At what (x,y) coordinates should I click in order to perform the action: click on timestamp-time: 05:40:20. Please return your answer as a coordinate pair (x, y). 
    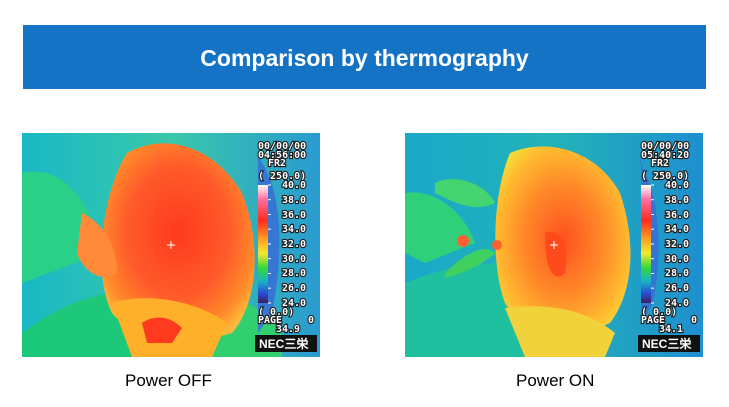
    Looking at the image, I should click on (665, 155).